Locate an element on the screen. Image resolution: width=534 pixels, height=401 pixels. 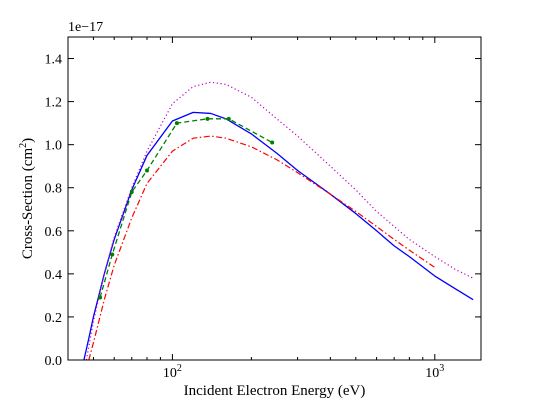
y-axis-label: Cross-Section (cm2) is located at coordinates (27, 198).